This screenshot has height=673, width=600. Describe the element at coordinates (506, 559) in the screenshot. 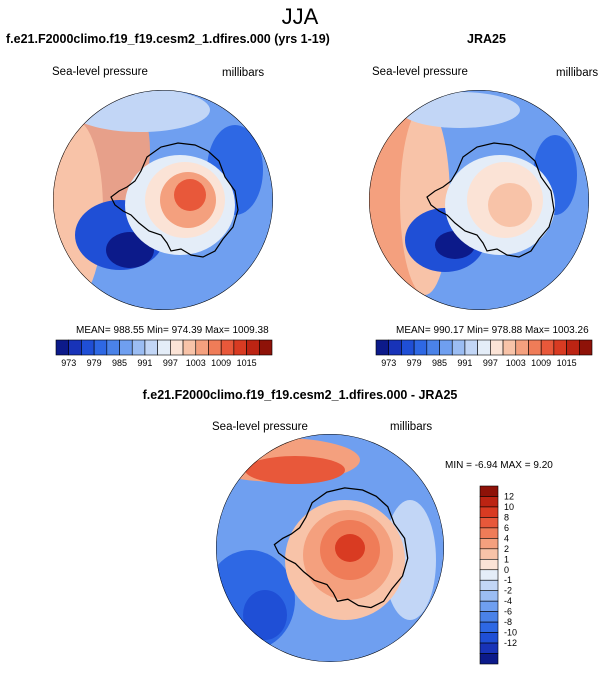

I see `colorbar-tick-label: 1` at that location.